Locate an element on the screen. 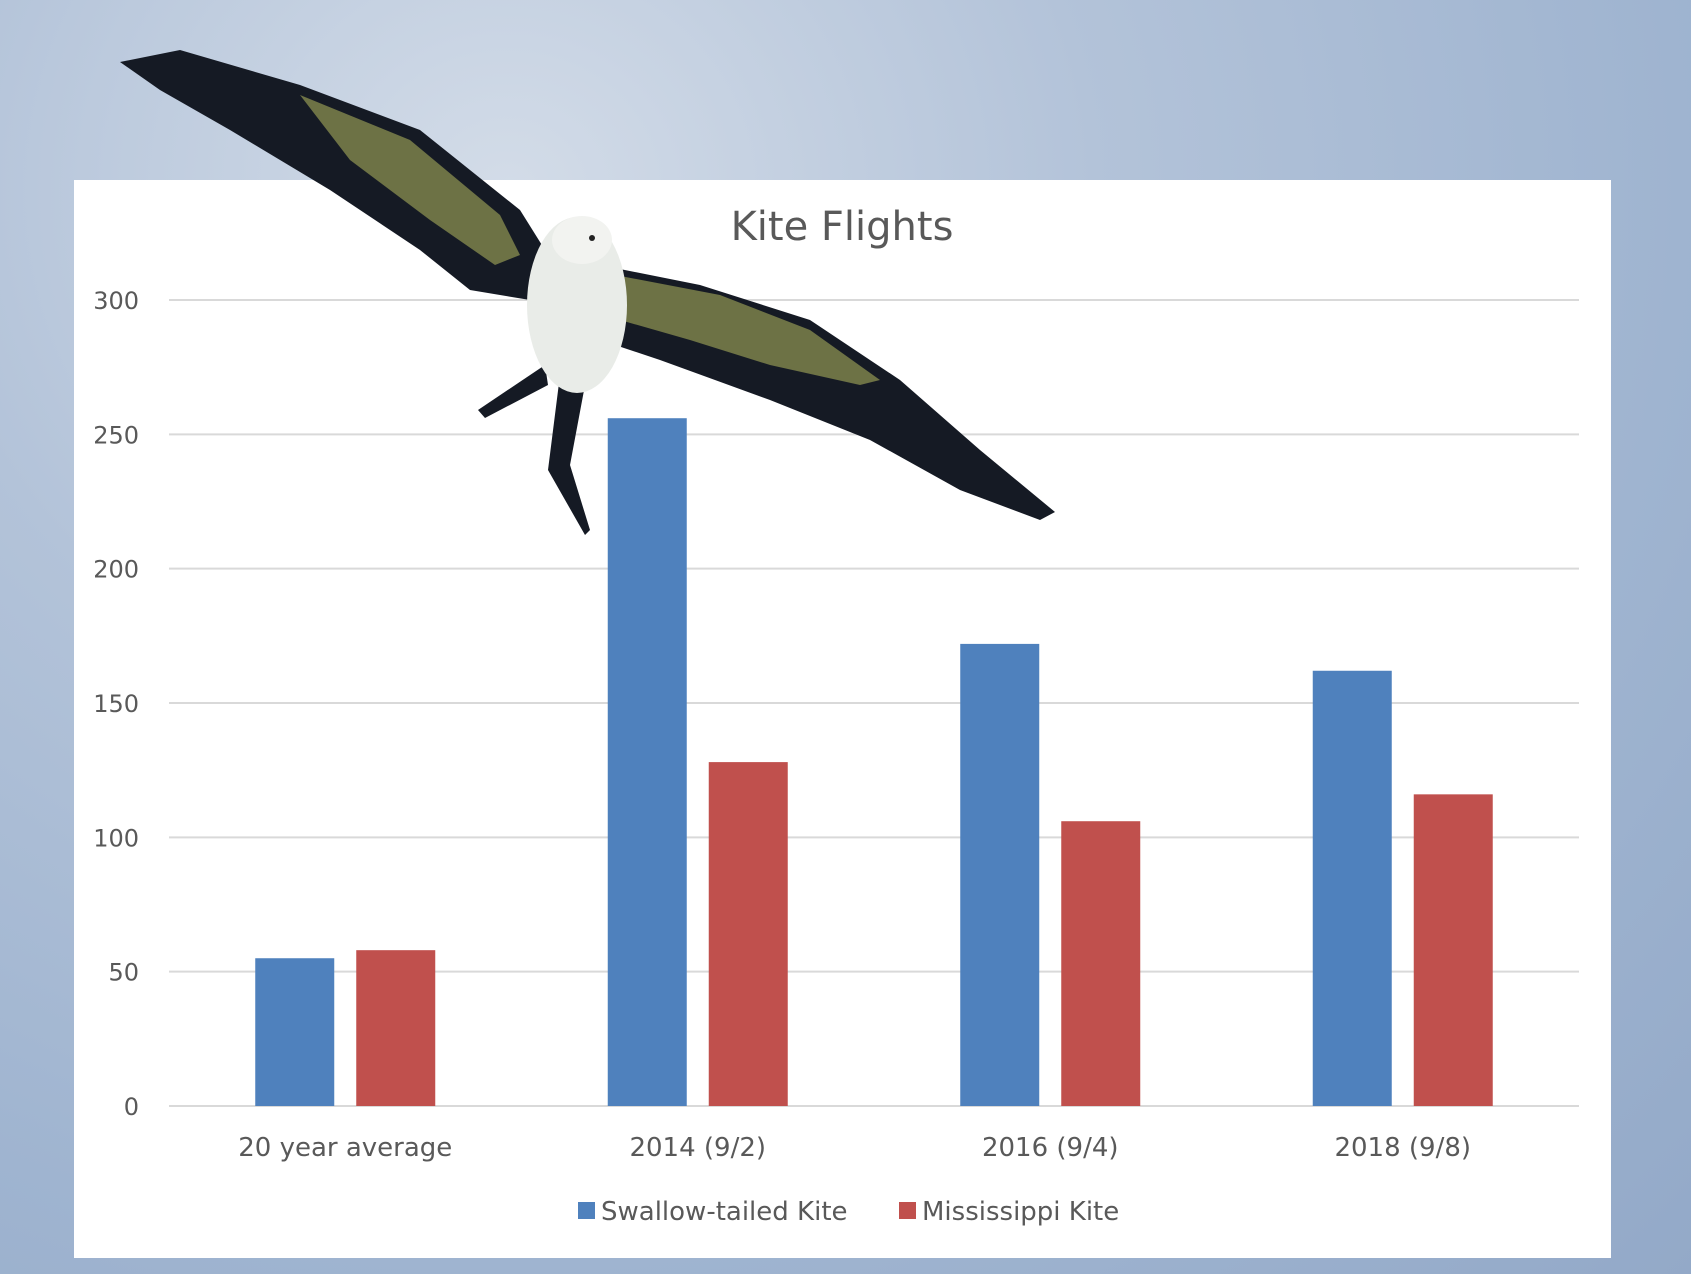  legend: Swallow-tailed Kite Mississippi Kite is located at coordinates (848, 1212).